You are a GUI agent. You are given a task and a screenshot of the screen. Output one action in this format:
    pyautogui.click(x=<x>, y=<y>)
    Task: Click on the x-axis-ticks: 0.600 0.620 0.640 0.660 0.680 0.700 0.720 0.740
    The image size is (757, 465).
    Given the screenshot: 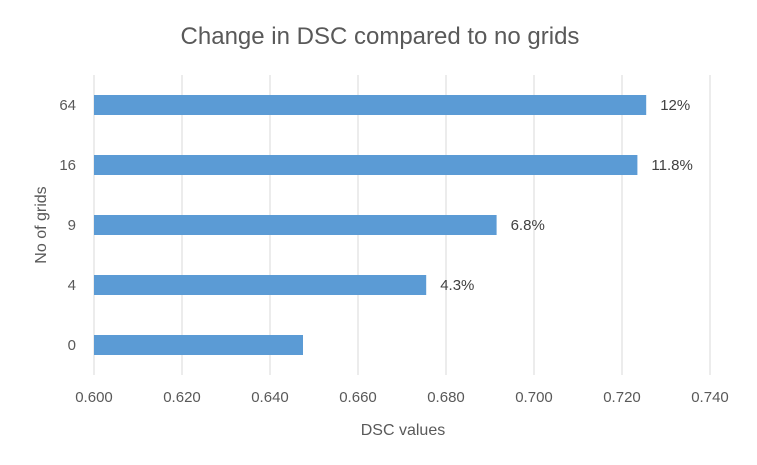 What is the action you would take?
    pyautogui.click(x=402, y=397)
    